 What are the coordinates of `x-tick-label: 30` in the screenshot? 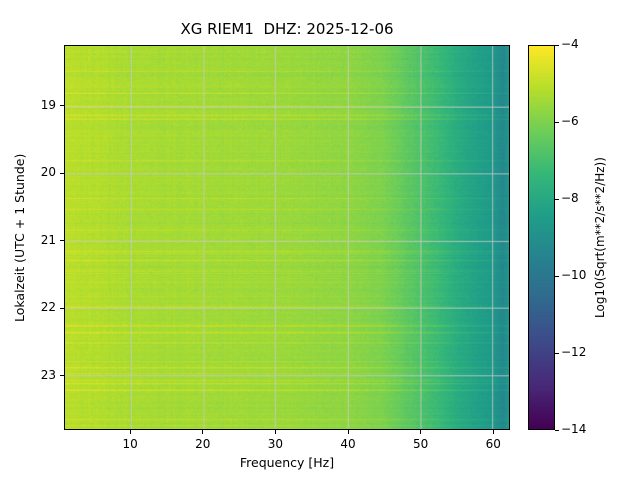 It's located at (275, 444).